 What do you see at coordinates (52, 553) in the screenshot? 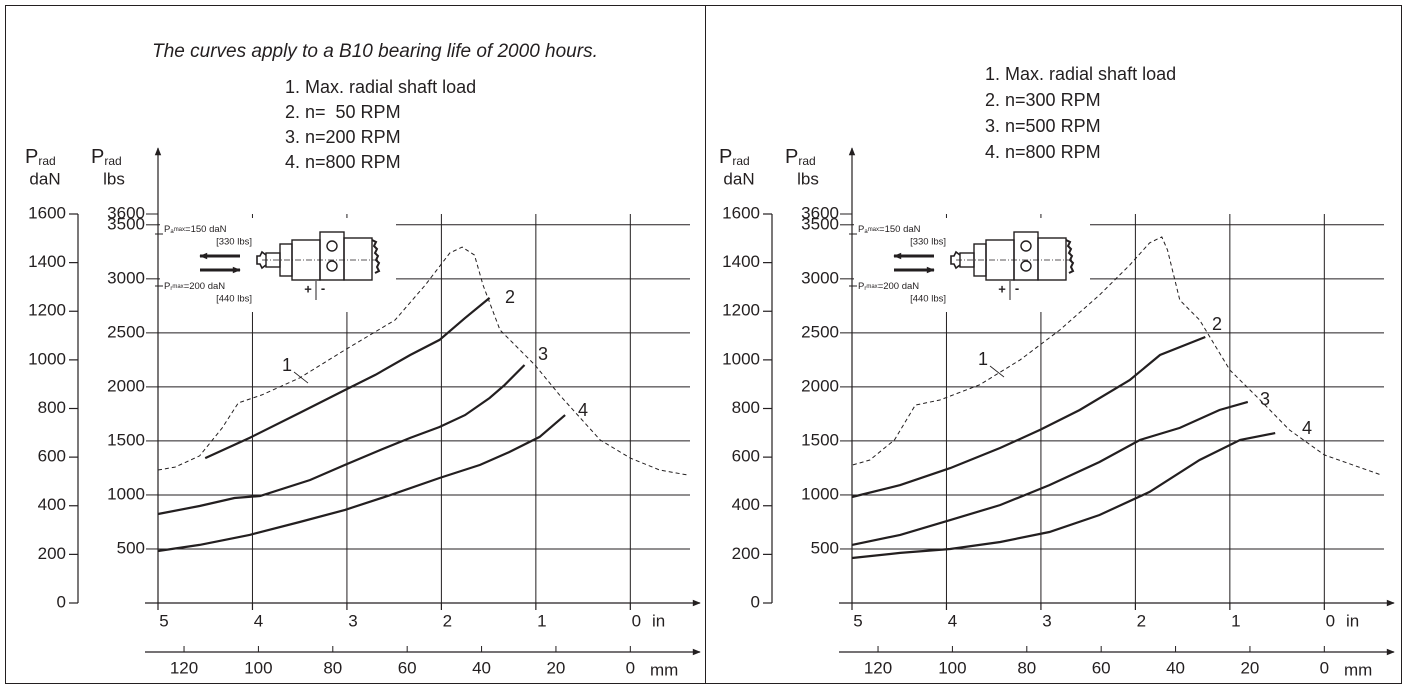
I see `y-tick-label: 200` at bounding box center [52, 553].